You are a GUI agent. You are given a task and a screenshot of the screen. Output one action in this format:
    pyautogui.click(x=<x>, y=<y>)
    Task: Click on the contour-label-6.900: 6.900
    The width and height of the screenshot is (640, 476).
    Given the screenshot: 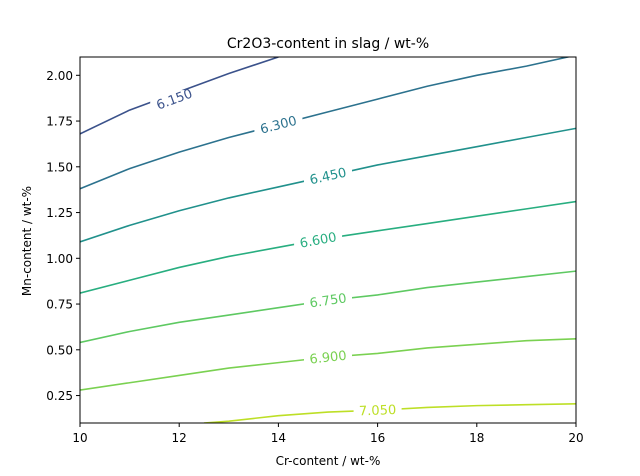 What is the action you would take?
    pyautogui.click(x=328, y=358)
    